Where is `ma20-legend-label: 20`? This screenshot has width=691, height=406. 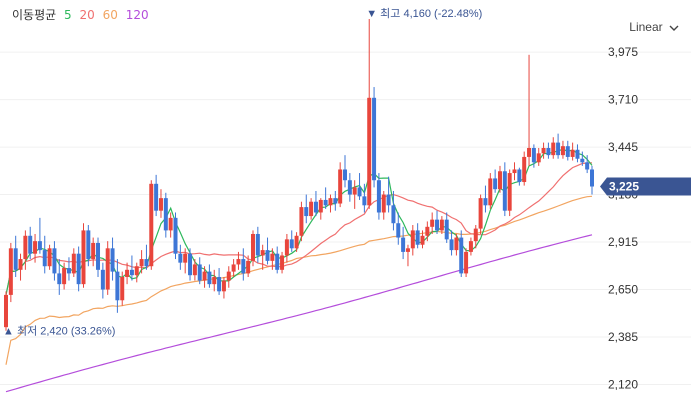 ma20-legend-label: 20 is located at coordinates (87, 15).